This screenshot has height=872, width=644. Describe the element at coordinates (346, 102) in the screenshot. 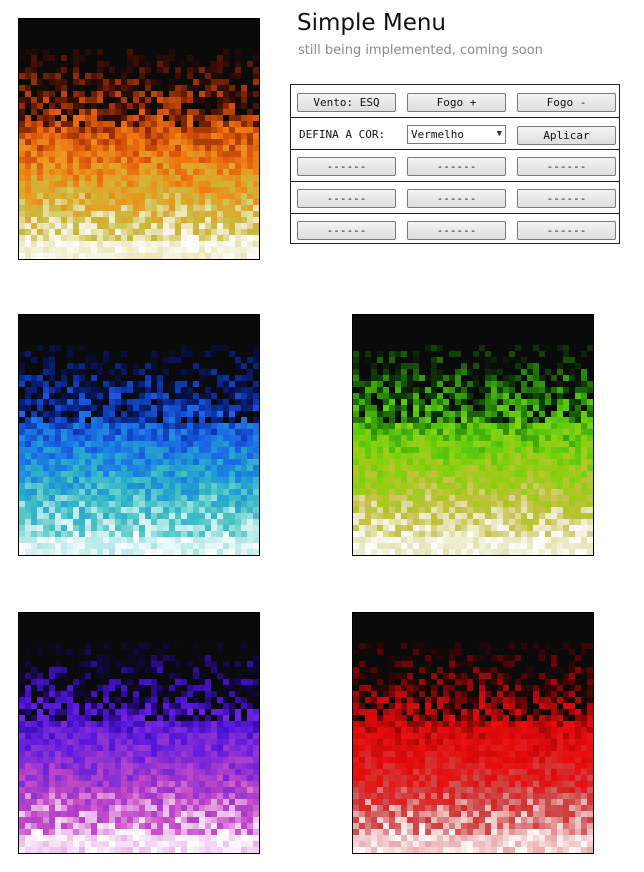

I see `wind-direction-button: Vento: ESQ` at that location.